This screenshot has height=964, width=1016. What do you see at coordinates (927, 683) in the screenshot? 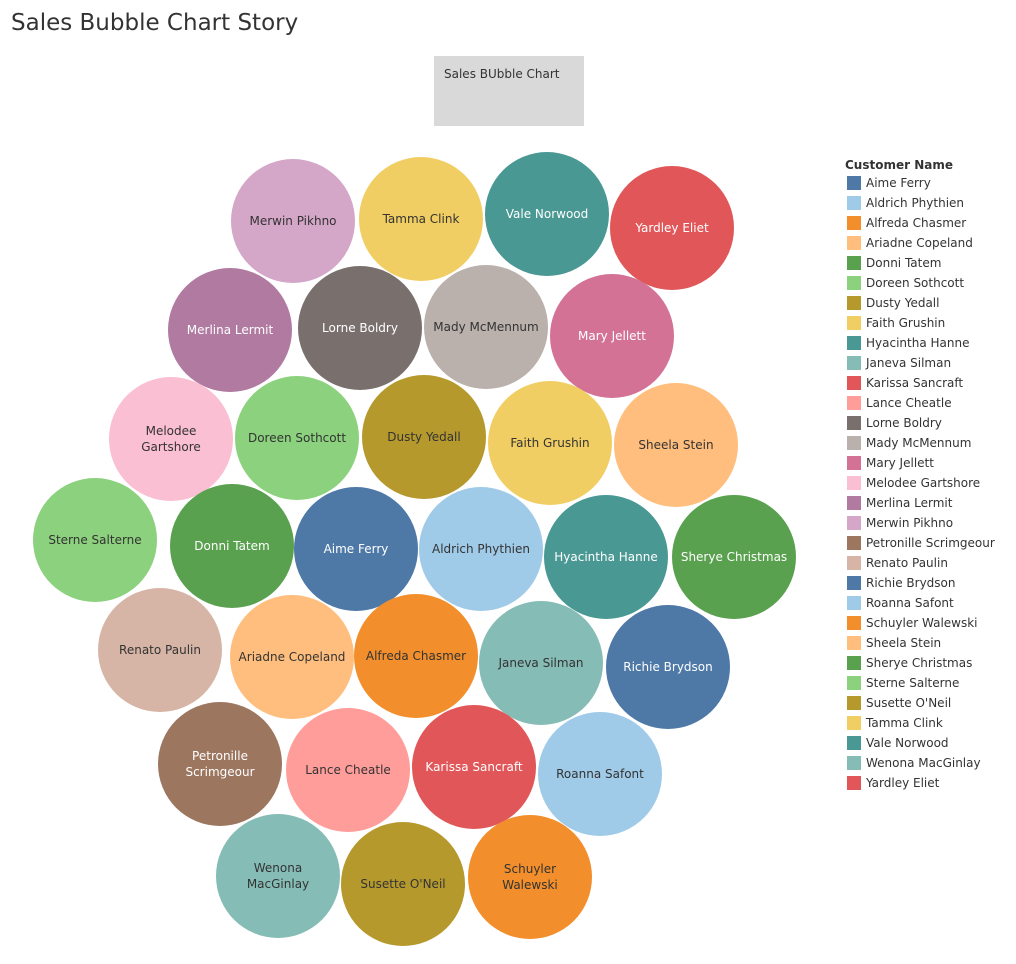
I see `legend-item-sterne-salterne: Sterne Salterne` at bounding box center [927, 683].